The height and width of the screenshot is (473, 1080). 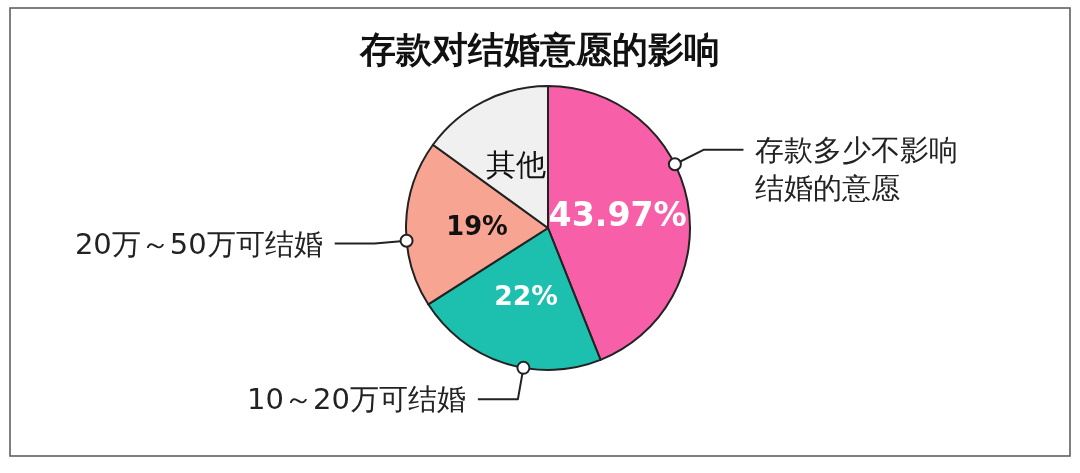 What do you see at coordinates (356, 400) in the screenshot?
I see `slice-label: 10～20万可结婚` at bounding box center [356, 400].